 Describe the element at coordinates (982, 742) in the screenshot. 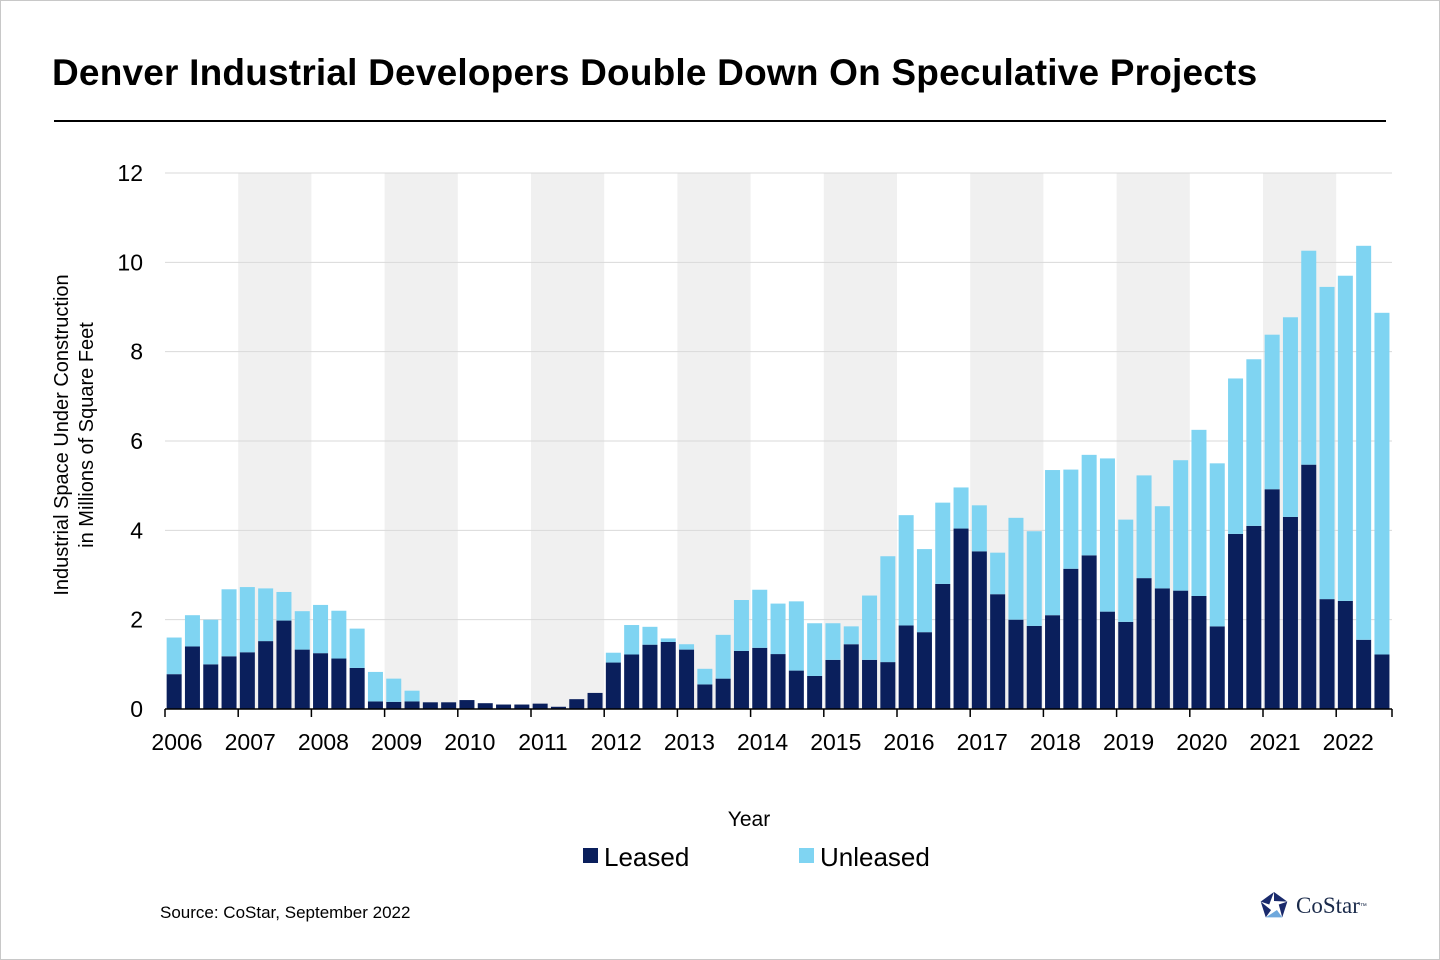

I see `x-tick-label-2017: 2017` at that location.